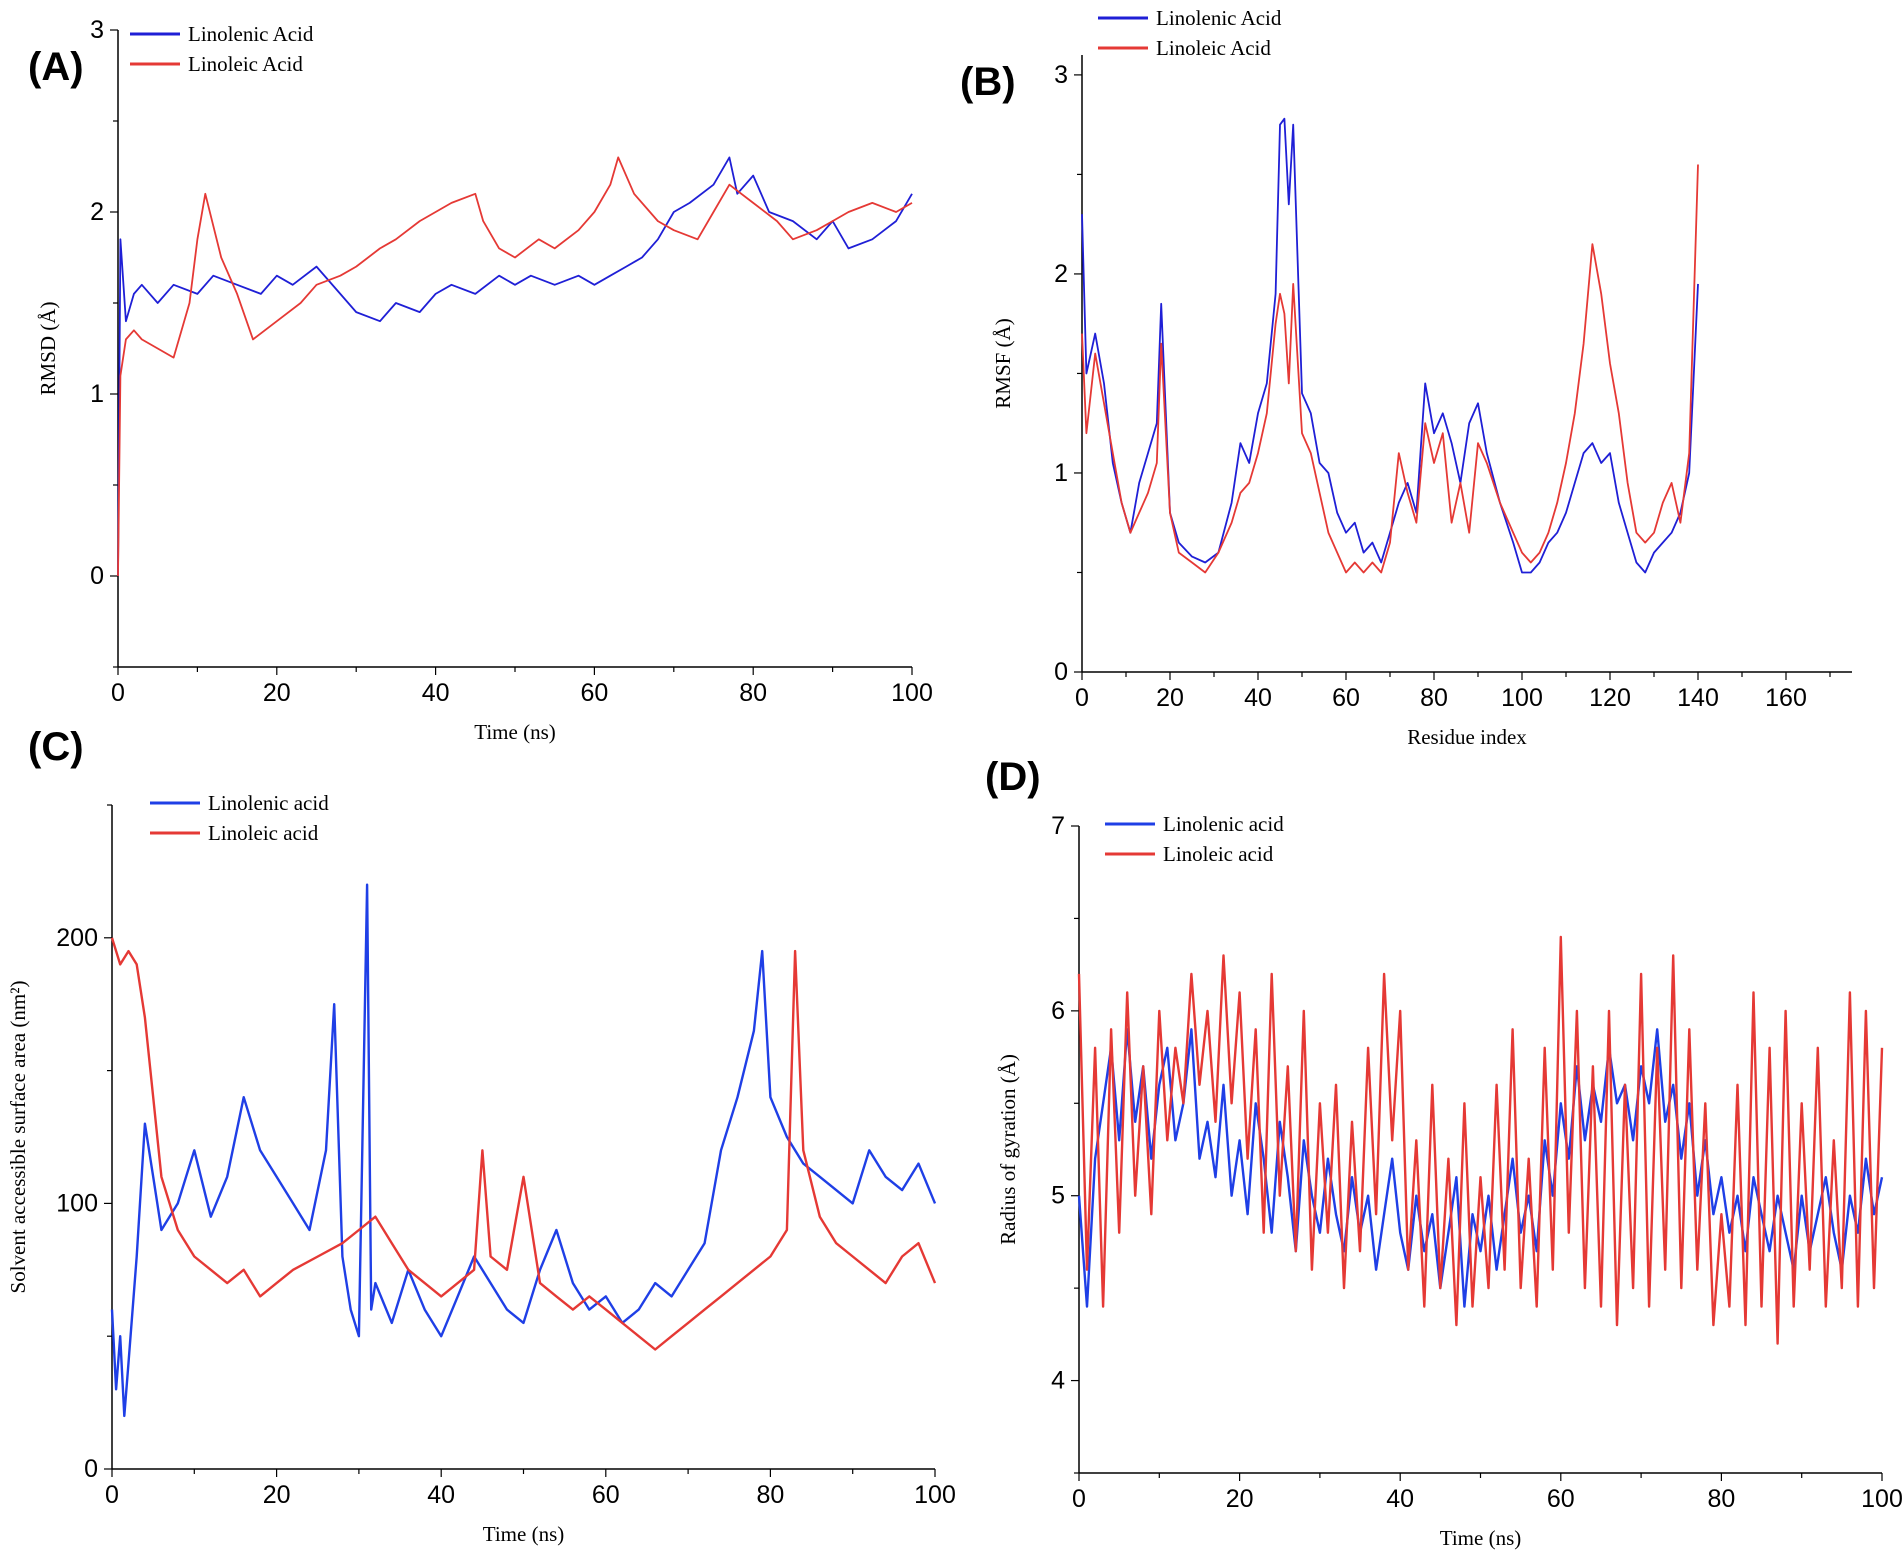 This screenshot has height=1564, width=1902. What do you see at coordinates (1218, 854) in the screenshot?
I see `panel-d-legend-label: Linoleic acid` at bounding box center [1218, 854].